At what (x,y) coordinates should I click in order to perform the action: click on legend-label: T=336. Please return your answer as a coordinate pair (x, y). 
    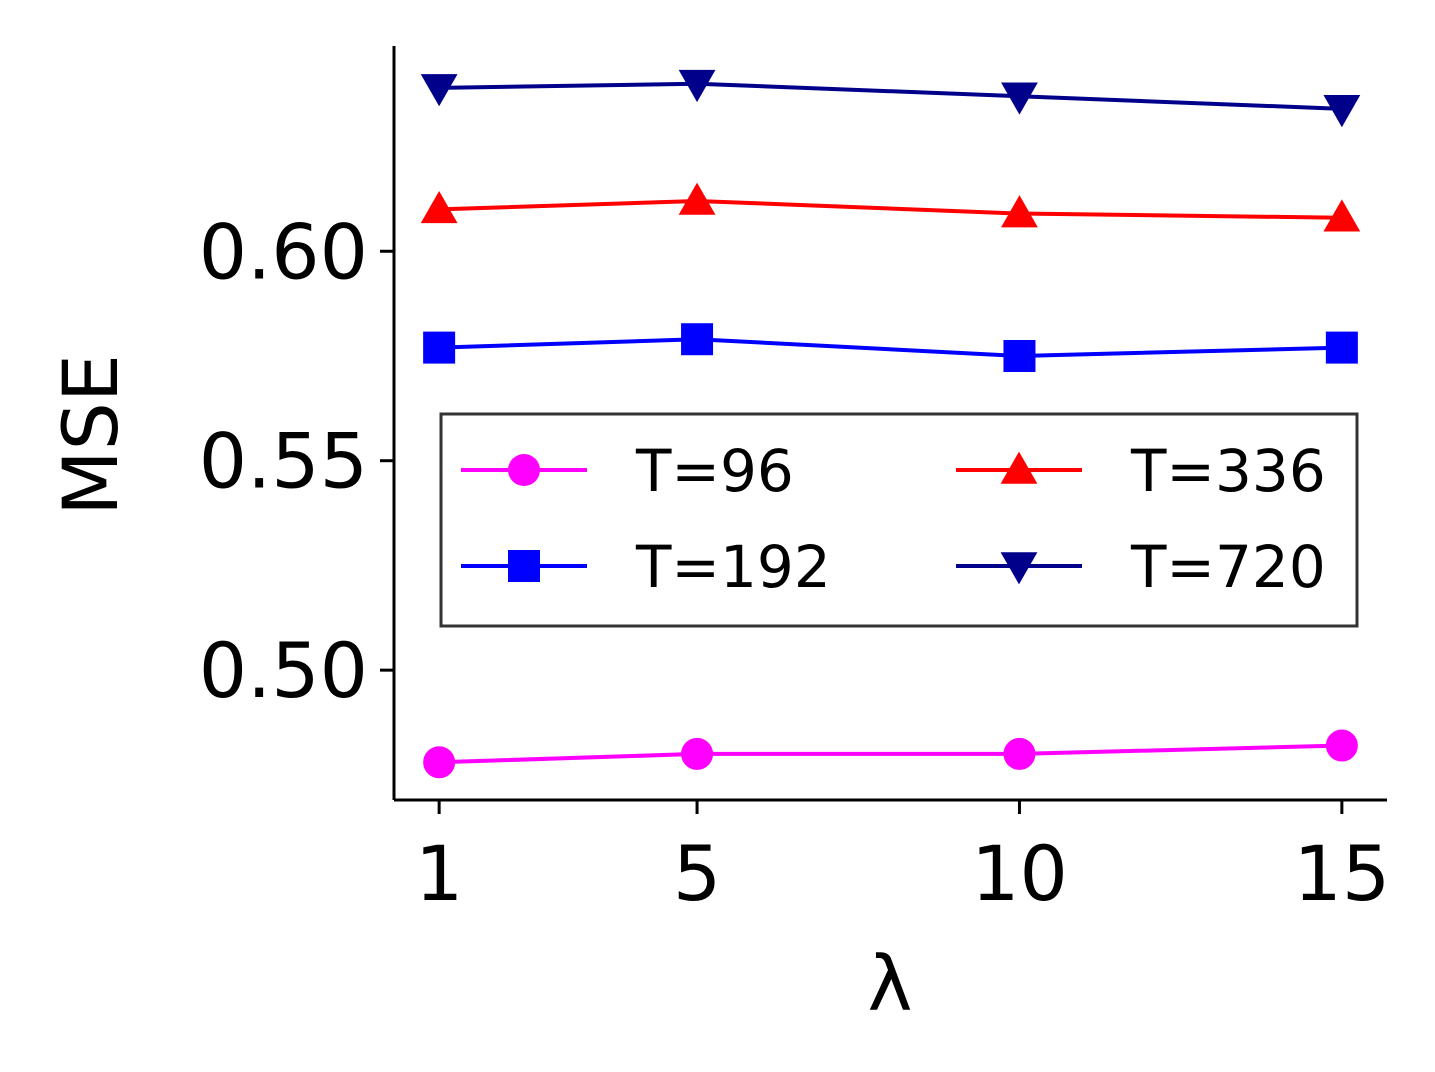
    Looking at the image, I should click on (1228, 471).